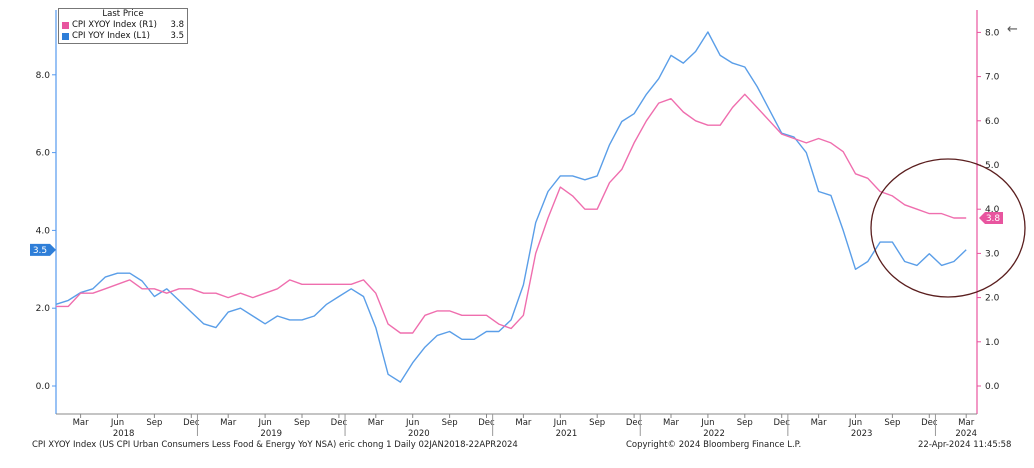 Image resolution: width=1034 pixels, height=468 pixels. Describe the element at coordinates (40, 251) in the screenshot. I see `left-last-value-text: 3.5` at that location.